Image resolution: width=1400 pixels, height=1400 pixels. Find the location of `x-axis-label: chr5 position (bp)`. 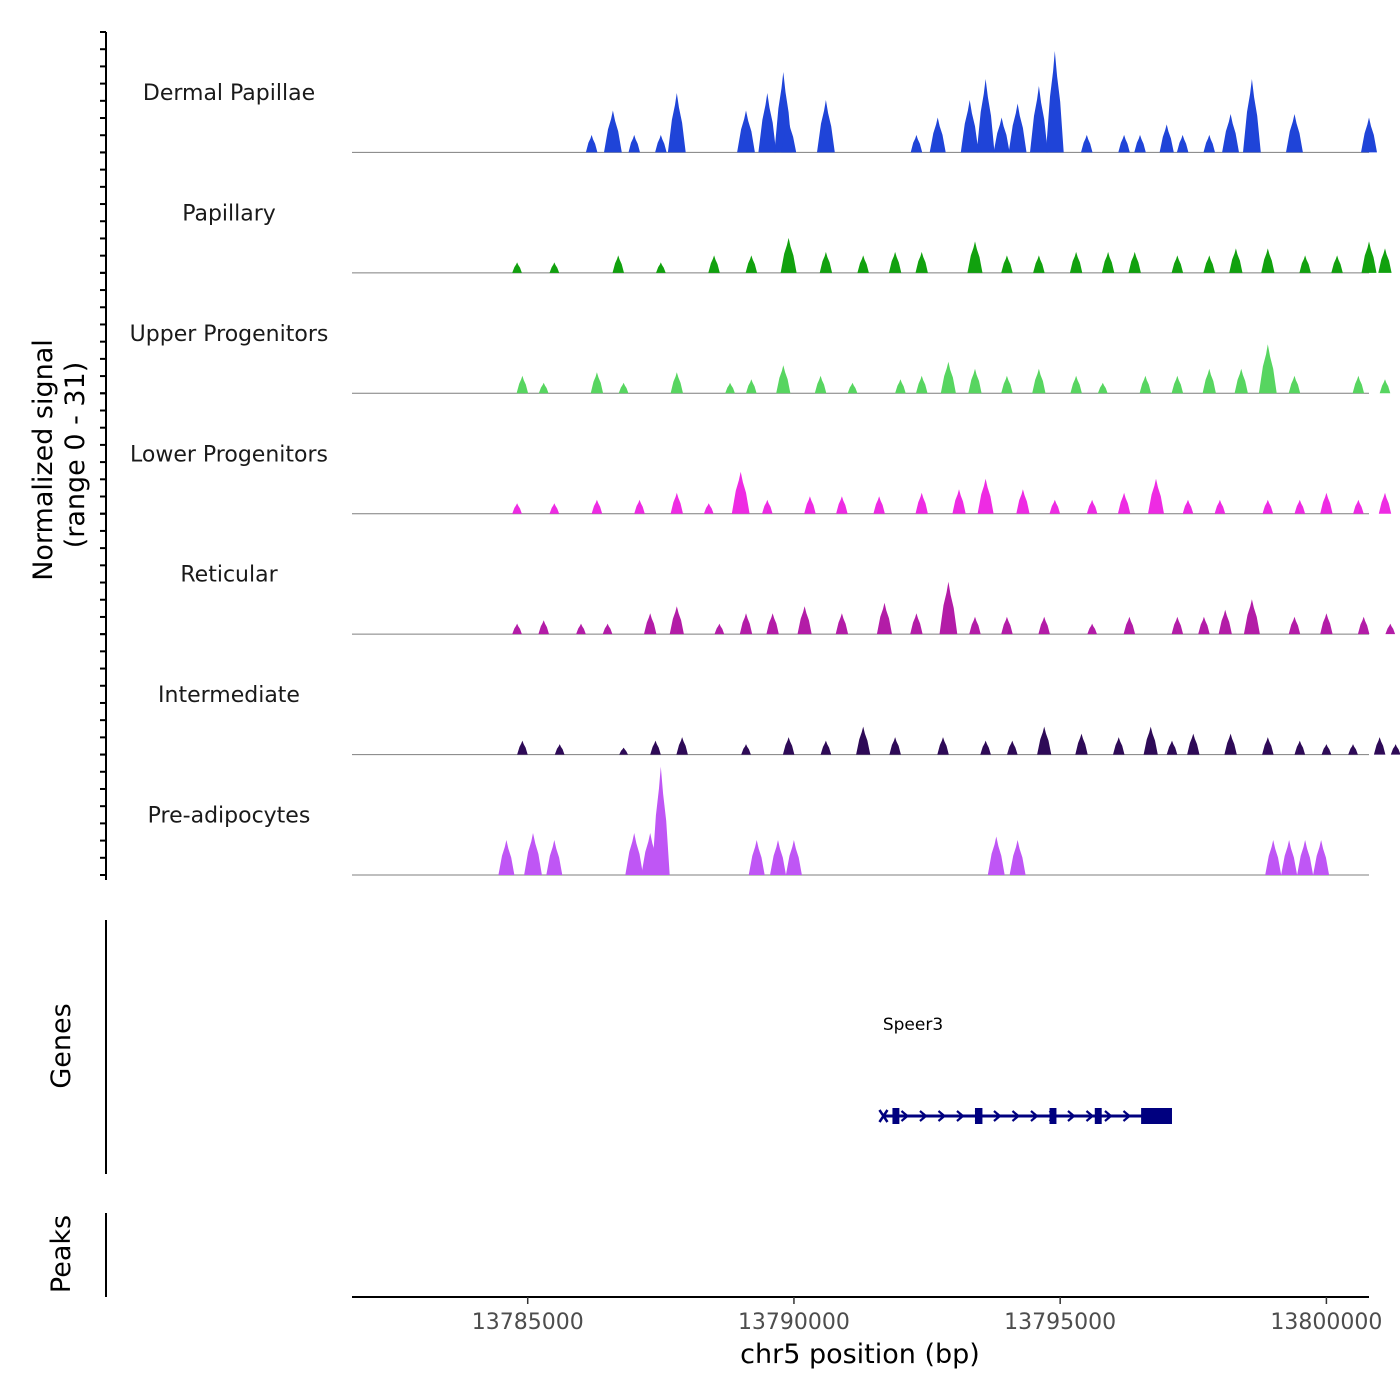

x-axis-label: chr5 position (bp) is located at coordinates (860, 1354).